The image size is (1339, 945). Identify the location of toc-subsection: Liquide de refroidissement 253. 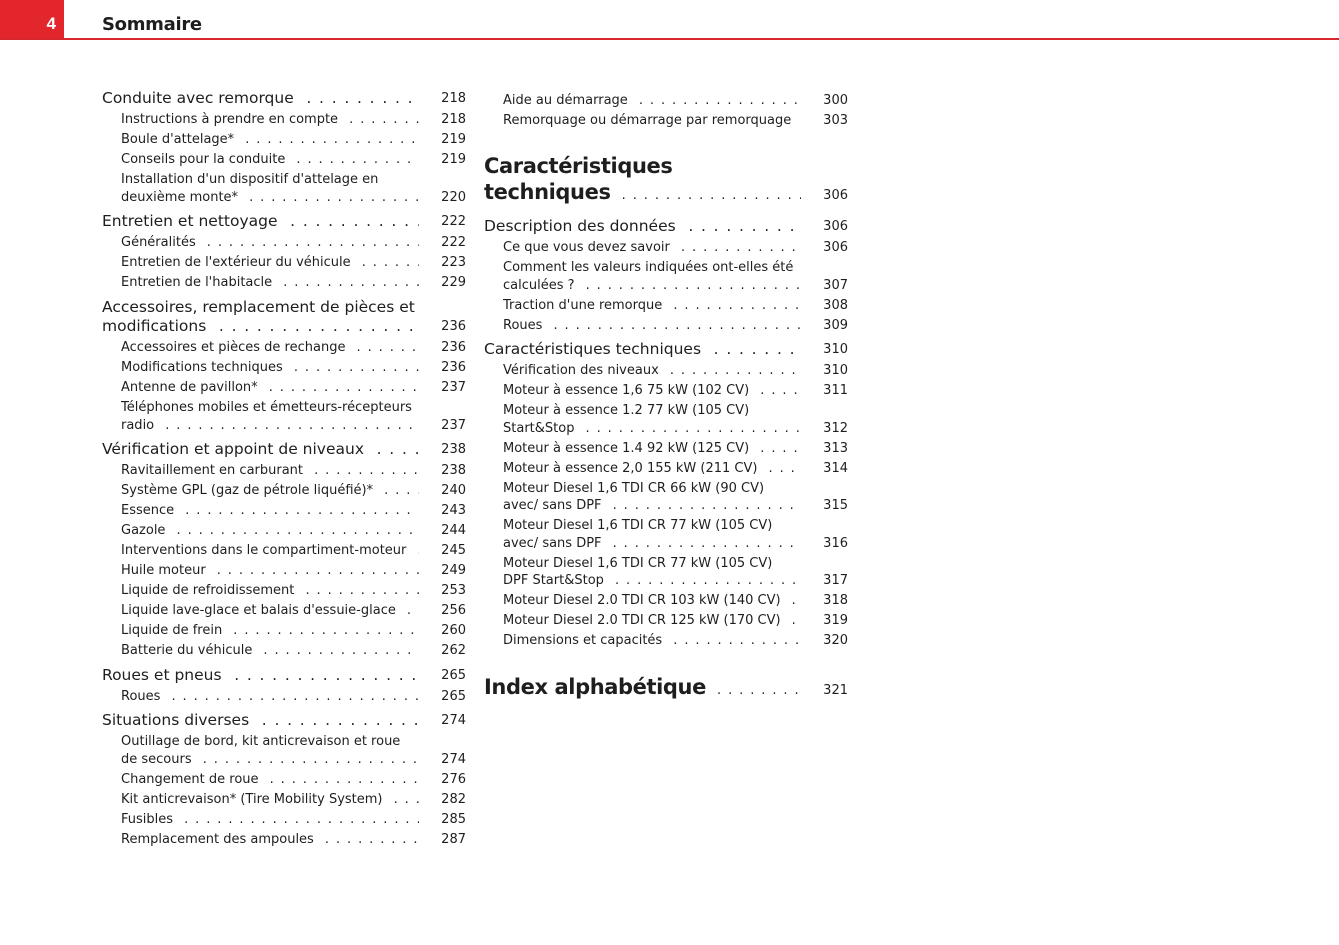
(284, 590).